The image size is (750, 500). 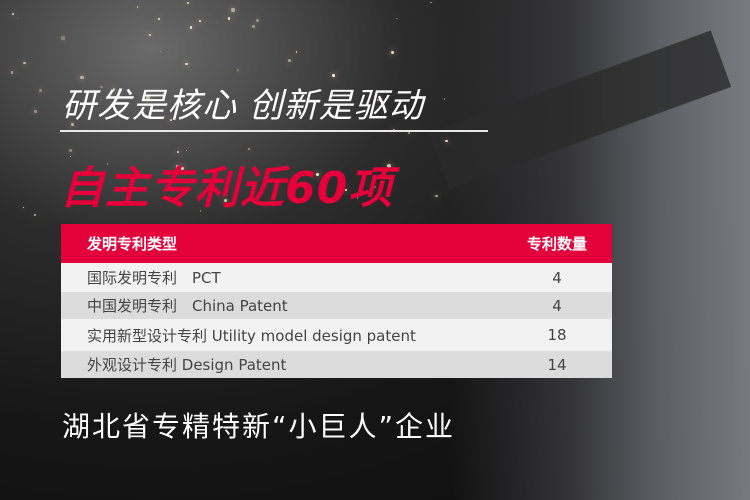 What do you see at coordinates (336, 364) in the screenshot?
I see `table-row: 外观设计专利 Design Patent 14` at bounding box center [336, 364].